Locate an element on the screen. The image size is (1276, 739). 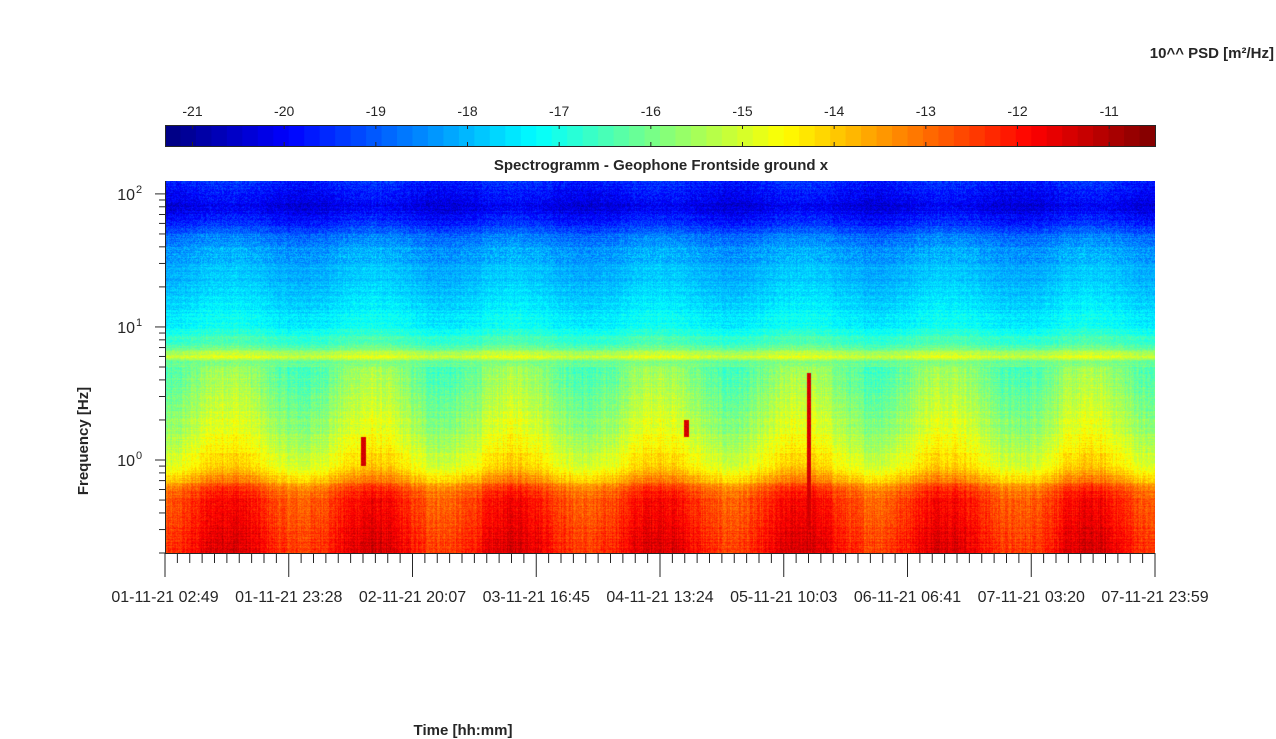
colorbar-tick-label: -17 is located at coordinates (559, 111).